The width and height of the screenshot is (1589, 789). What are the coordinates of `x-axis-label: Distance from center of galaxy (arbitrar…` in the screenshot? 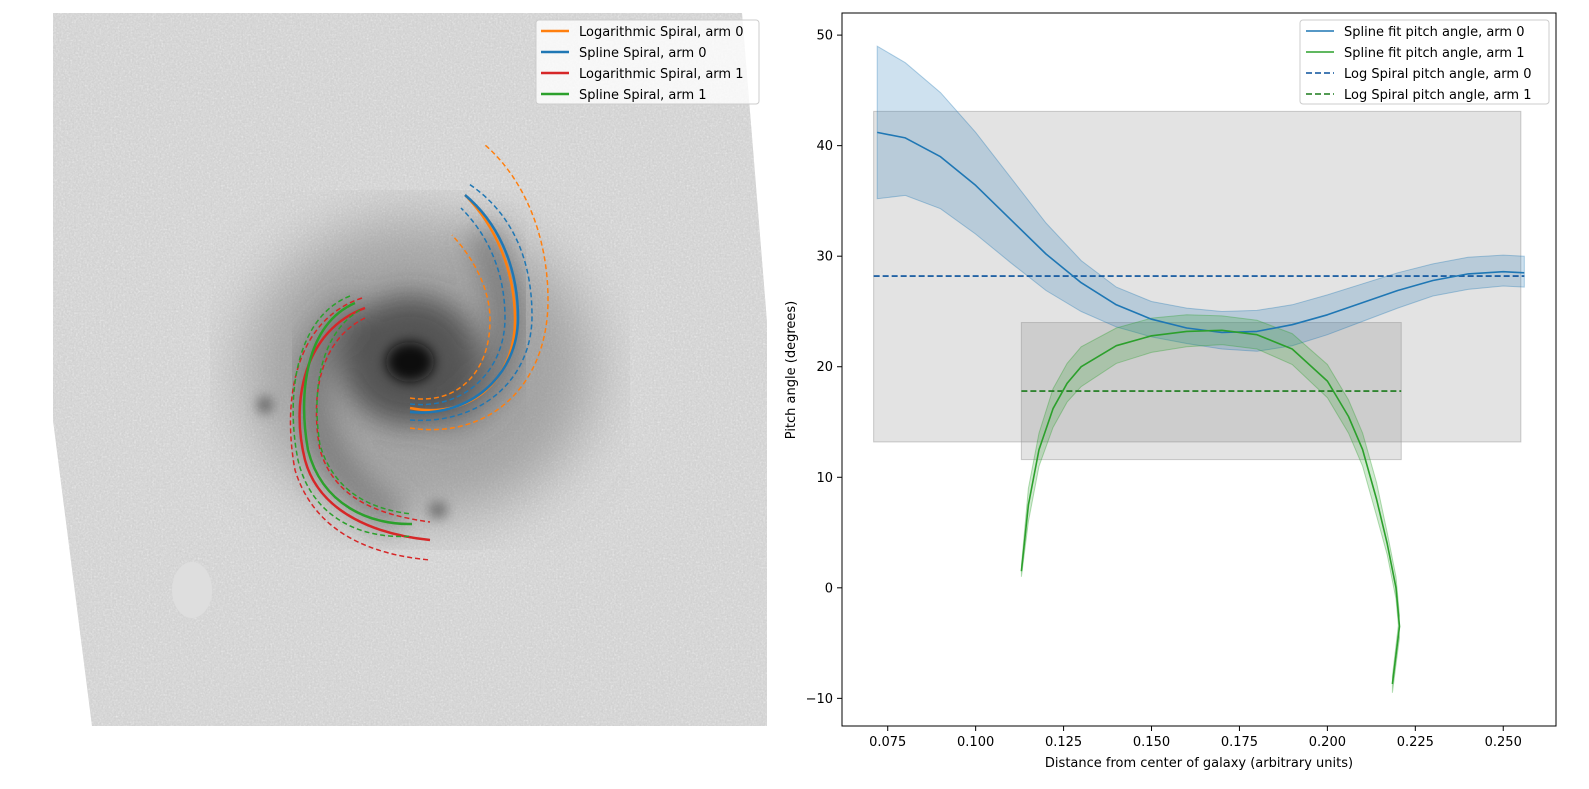 It's located at (1199, 763).